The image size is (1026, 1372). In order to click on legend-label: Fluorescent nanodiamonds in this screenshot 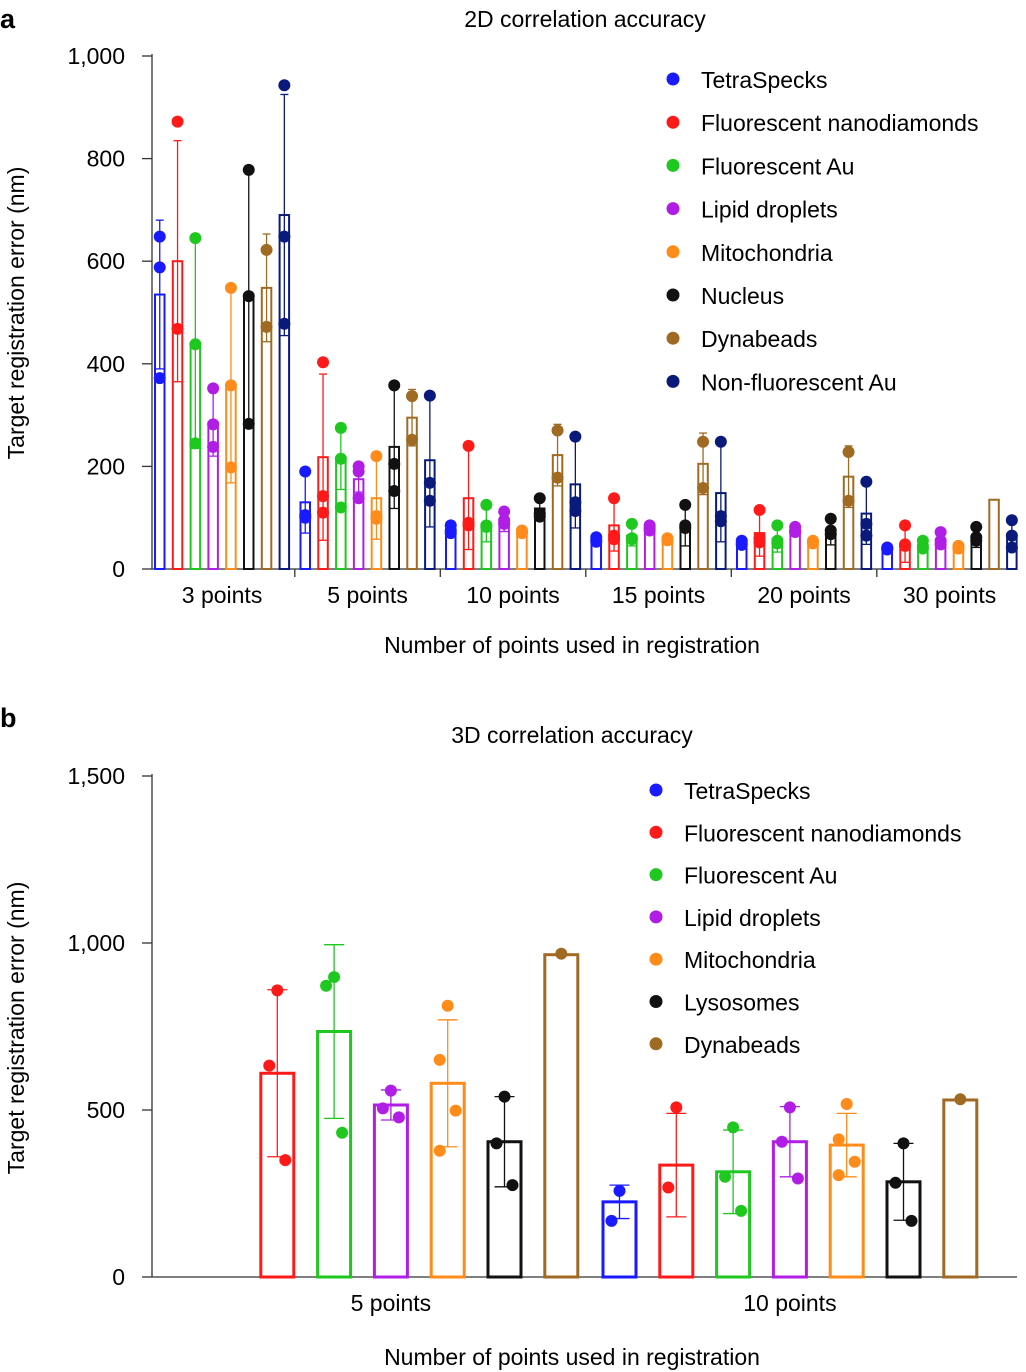, I will do `click(839, 123)`.